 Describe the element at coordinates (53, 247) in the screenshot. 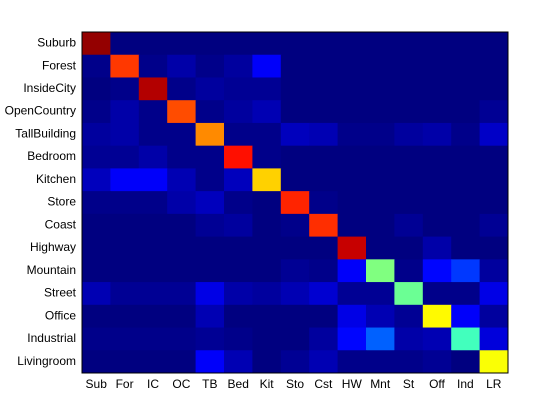

I see `y-tick-label: Highway` at that location.